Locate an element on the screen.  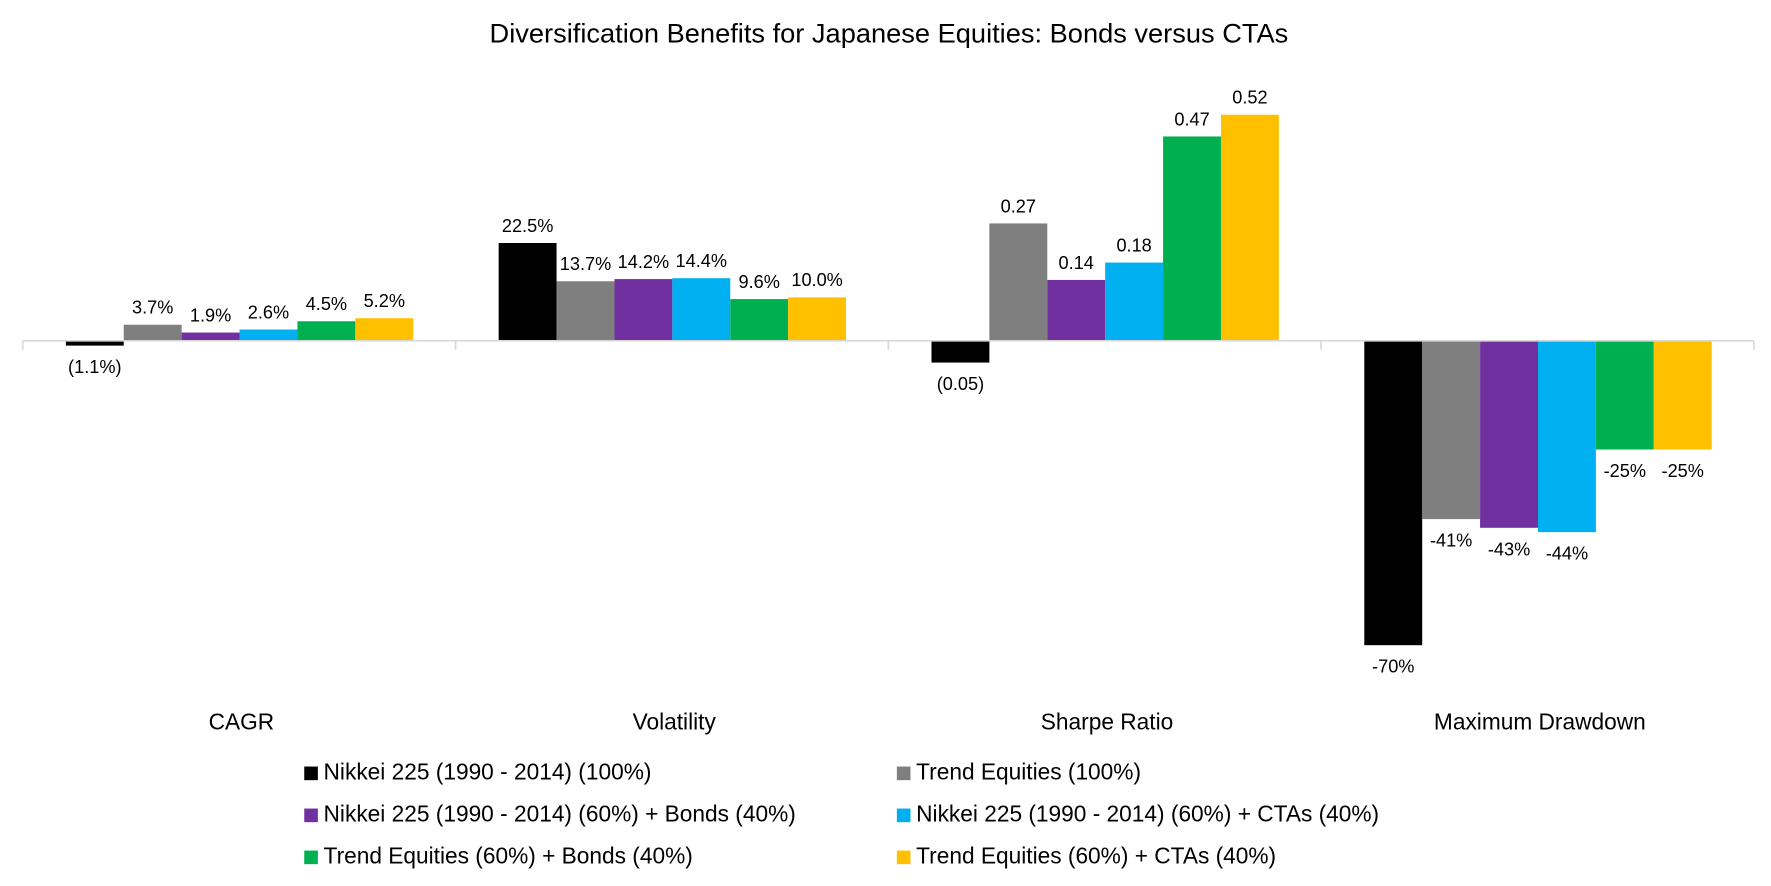
x-tick-label: CAGR is located at coordinates (242, 721).